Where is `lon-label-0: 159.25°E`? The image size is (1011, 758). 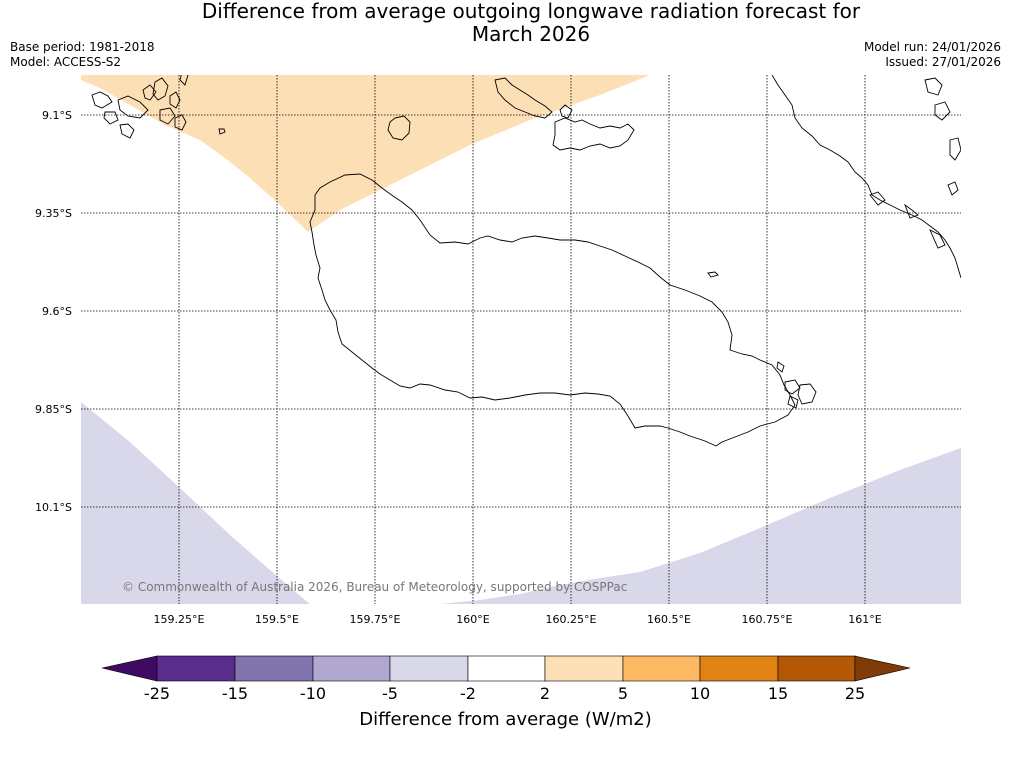 lon-label-0: 159.25°E is located at coordinates (179, 619).